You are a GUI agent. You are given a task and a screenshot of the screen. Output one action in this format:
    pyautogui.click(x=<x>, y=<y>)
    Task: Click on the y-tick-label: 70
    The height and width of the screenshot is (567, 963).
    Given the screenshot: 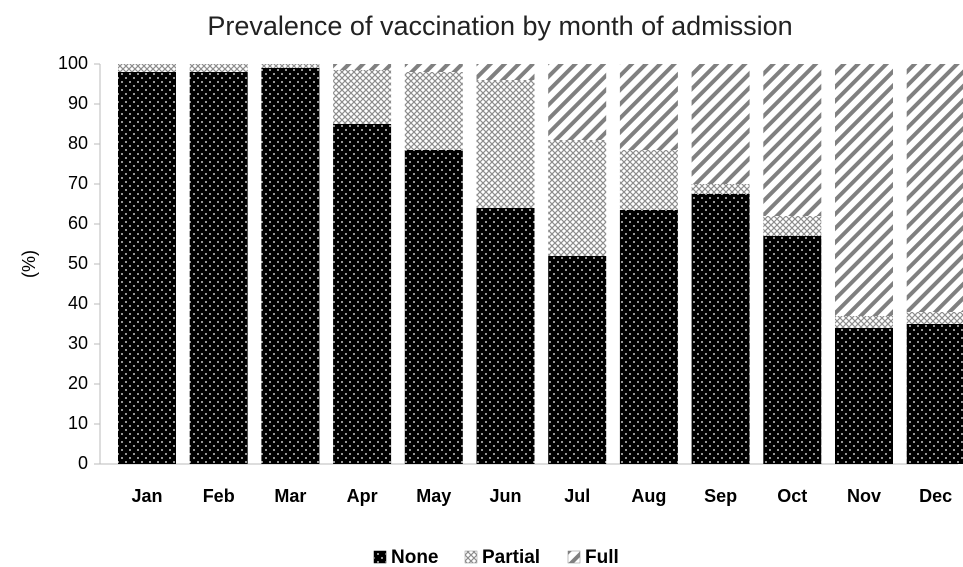 What is the action you would take?
    pyautogui.click(x=78, y=183)
    